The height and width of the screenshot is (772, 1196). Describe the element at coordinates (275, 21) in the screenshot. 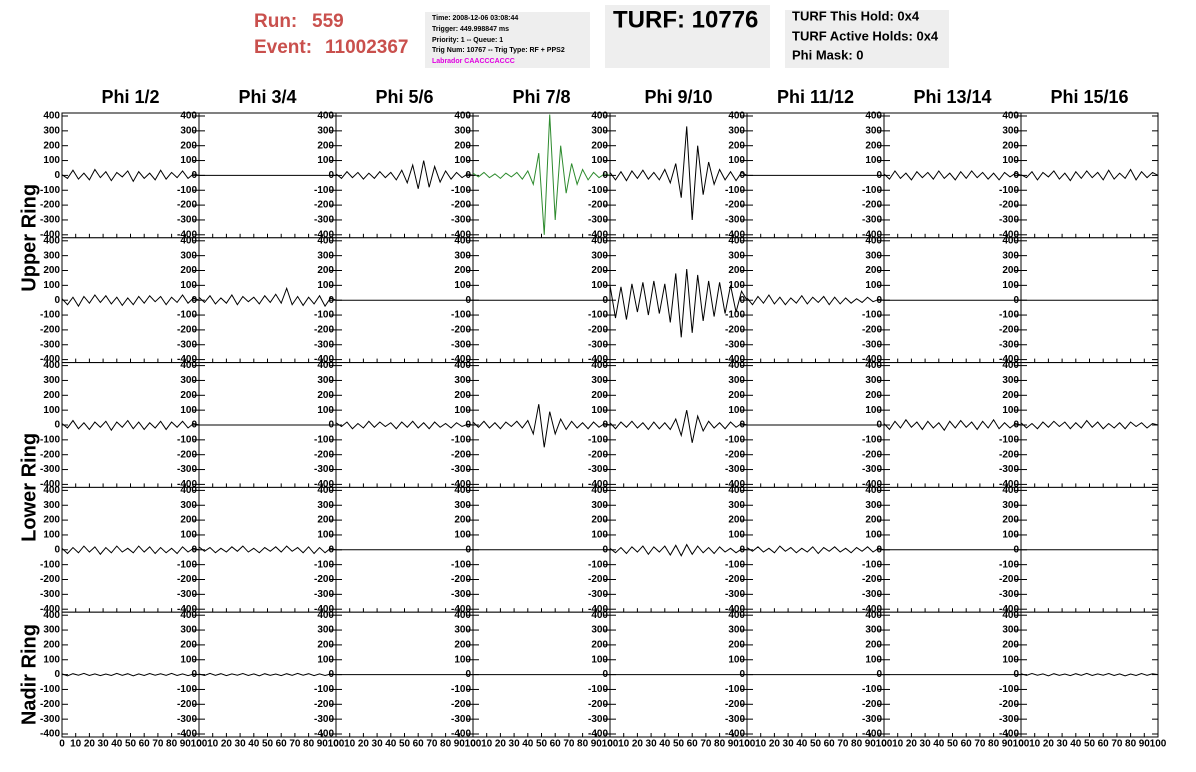

I see `run-label: Run:` at that location.